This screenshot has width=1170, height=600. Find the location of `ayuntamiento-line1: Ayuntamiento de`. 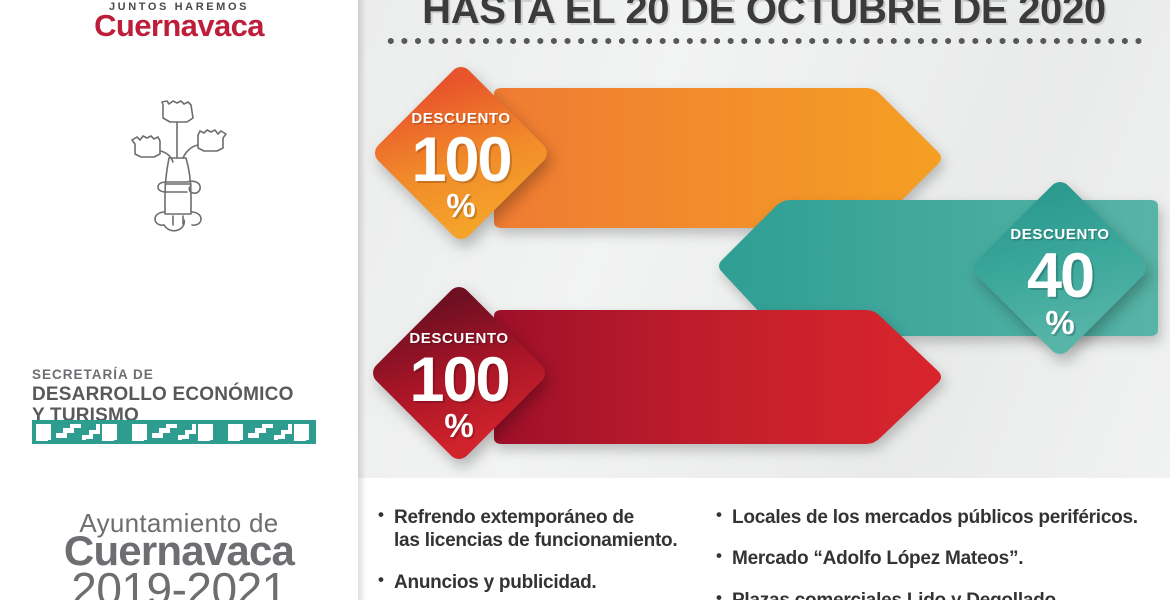

ayuntamiento-line1: Ayuntamiento de is located at coordinates (179, 523).